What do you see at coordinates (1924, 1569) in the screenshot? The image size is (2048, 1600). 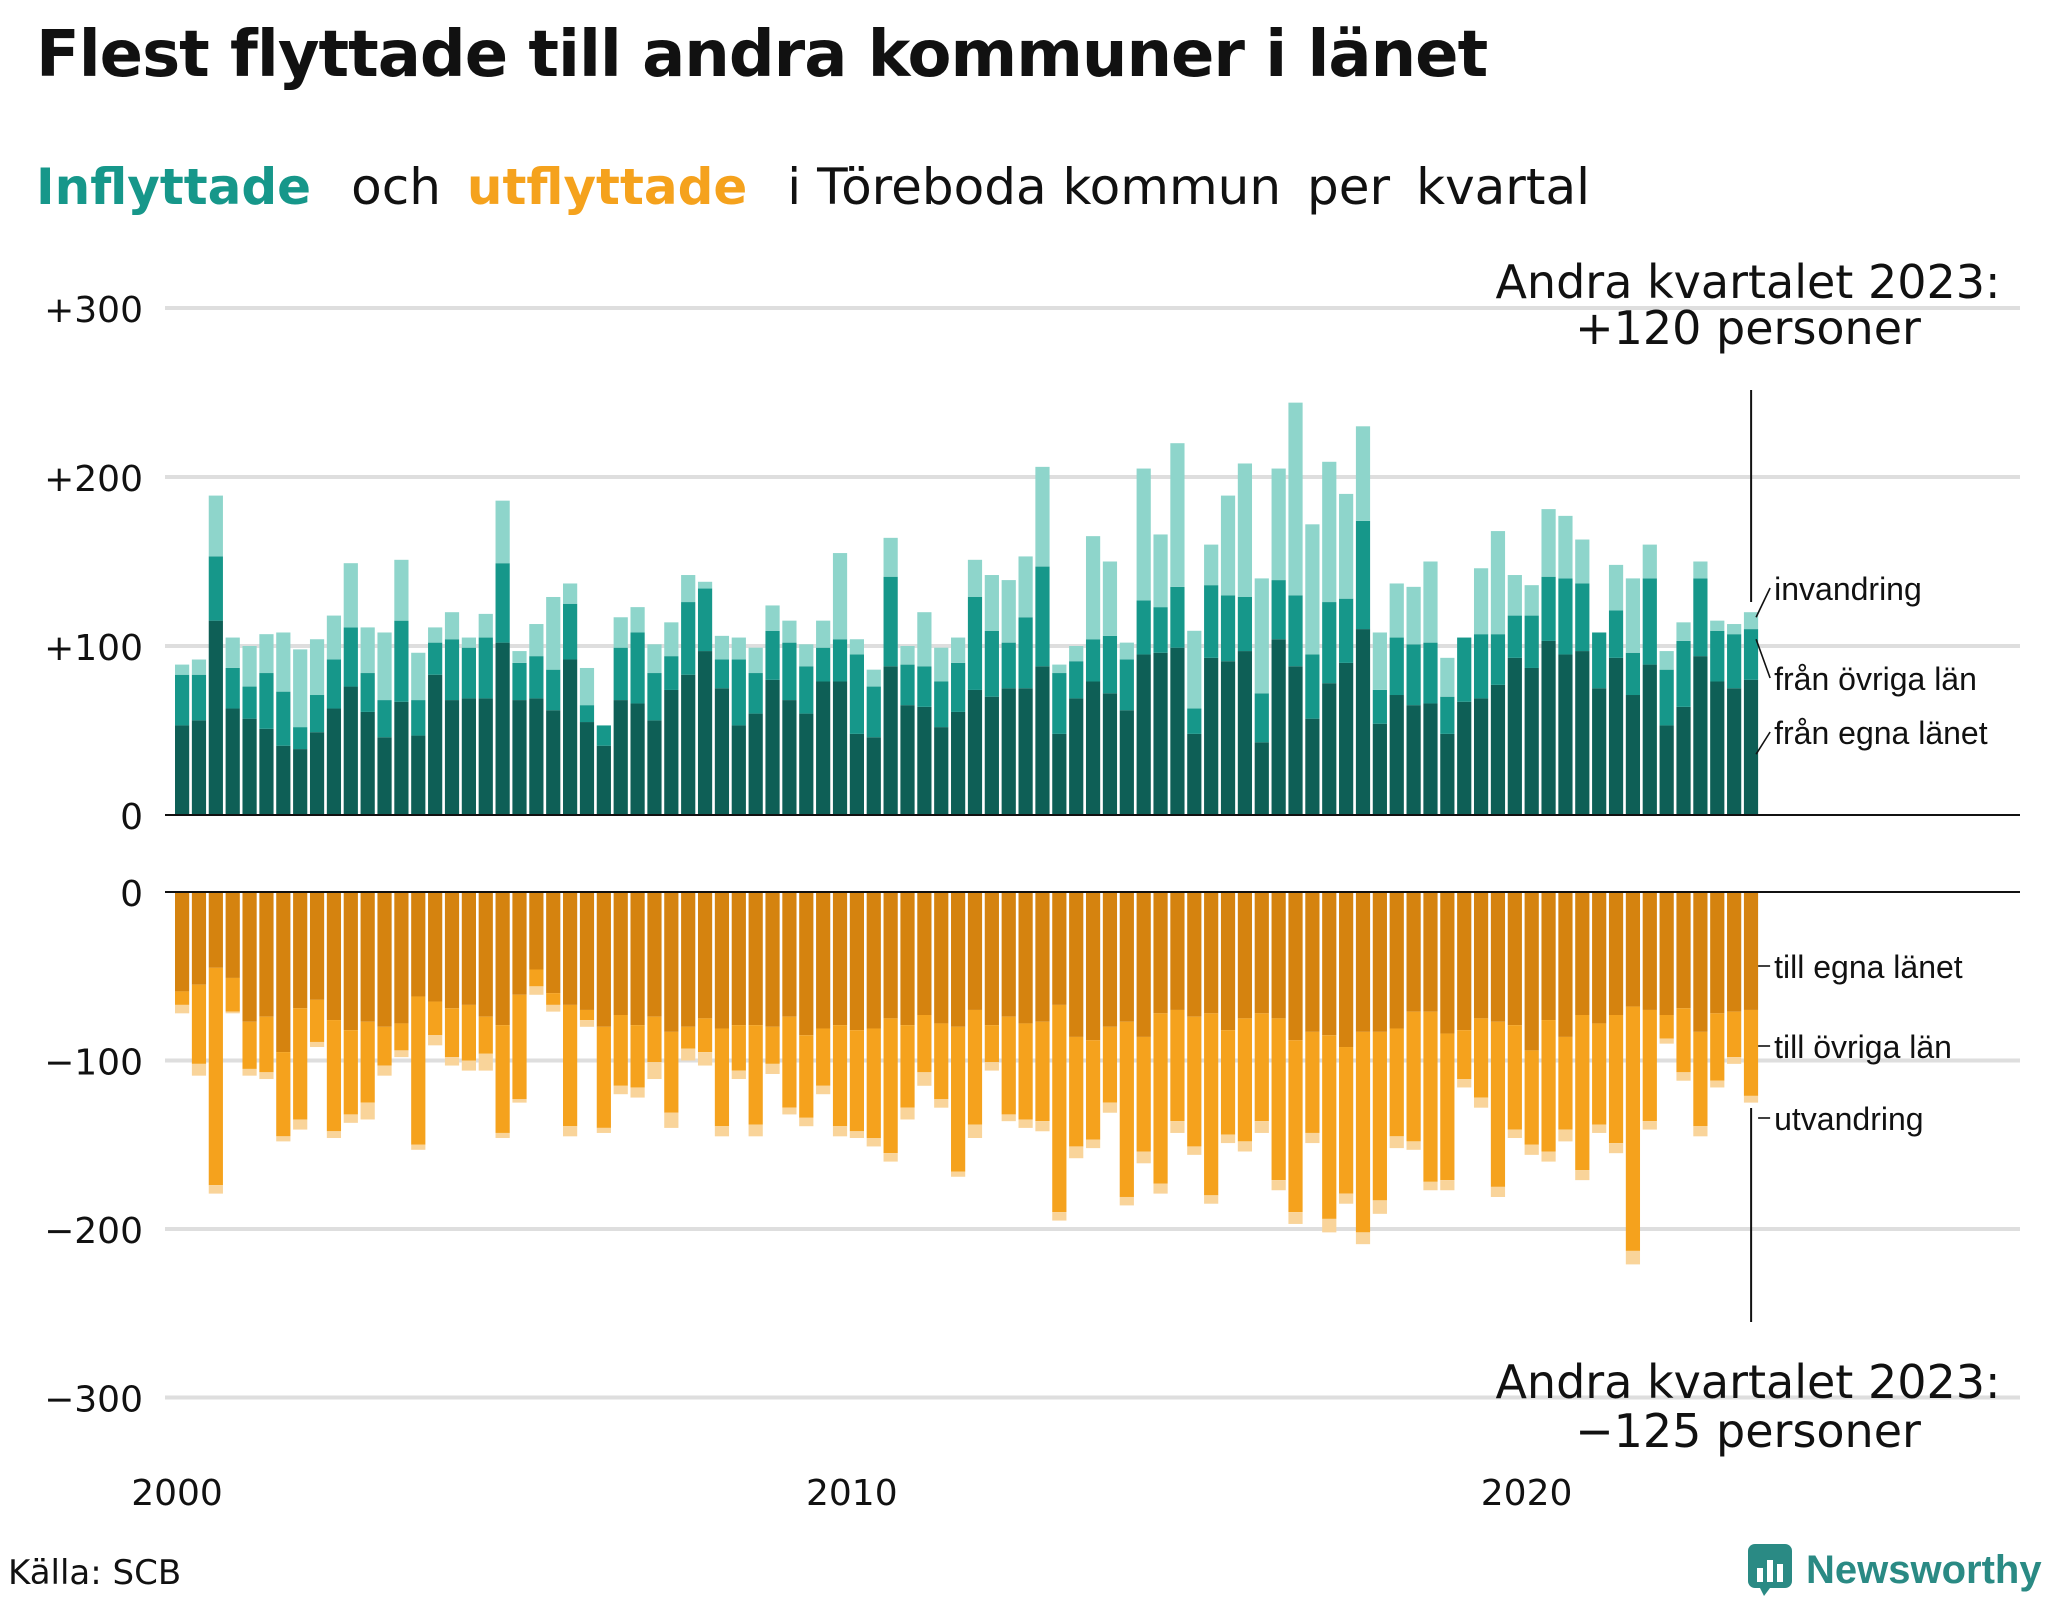 I see `brand-name: Newsworthy` at bounding box center [1924, 1569].